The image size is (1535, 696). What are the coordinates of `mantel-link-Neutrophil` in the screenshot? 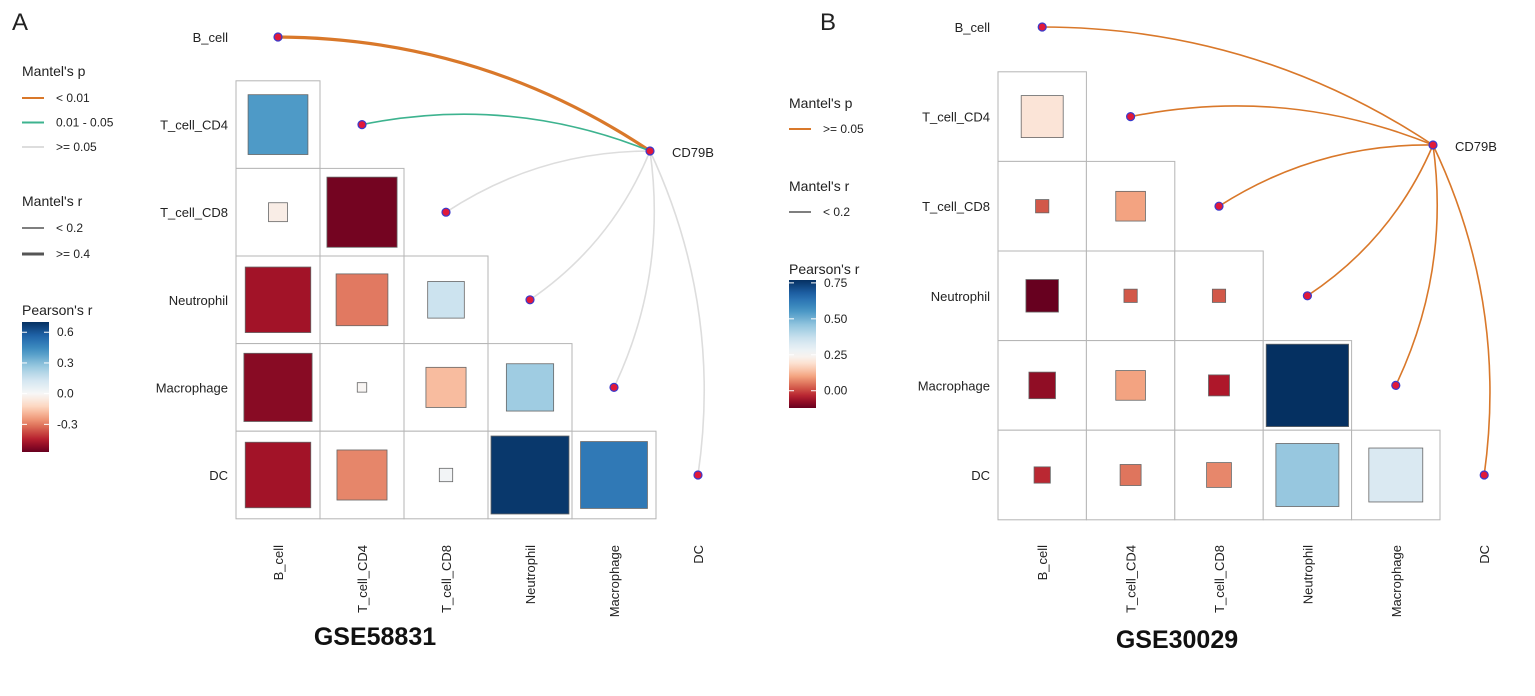 It's located at (1370, 220).